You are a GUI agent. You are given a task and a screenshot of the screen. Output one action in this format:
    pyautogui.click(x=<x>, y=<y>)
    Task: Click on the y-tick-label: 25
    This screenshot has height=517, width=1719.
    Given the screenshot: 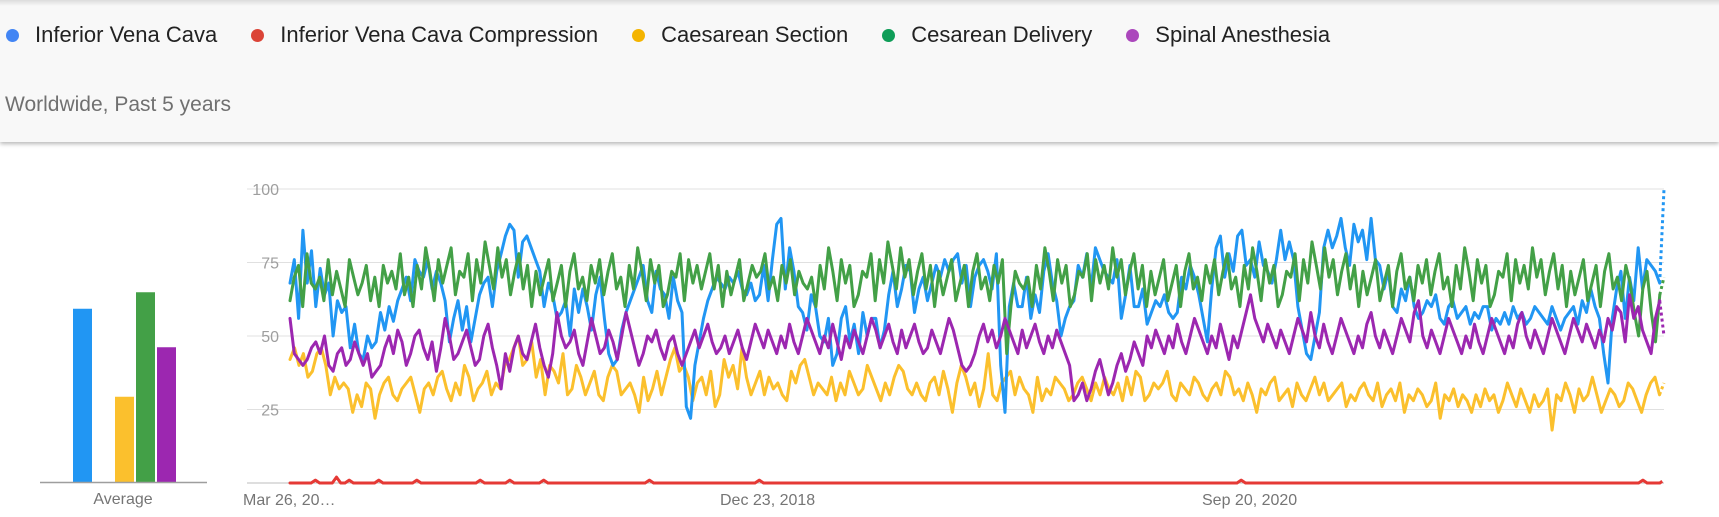 What is the action you would take?
    pyautogui.click(x=270, y=411)
    